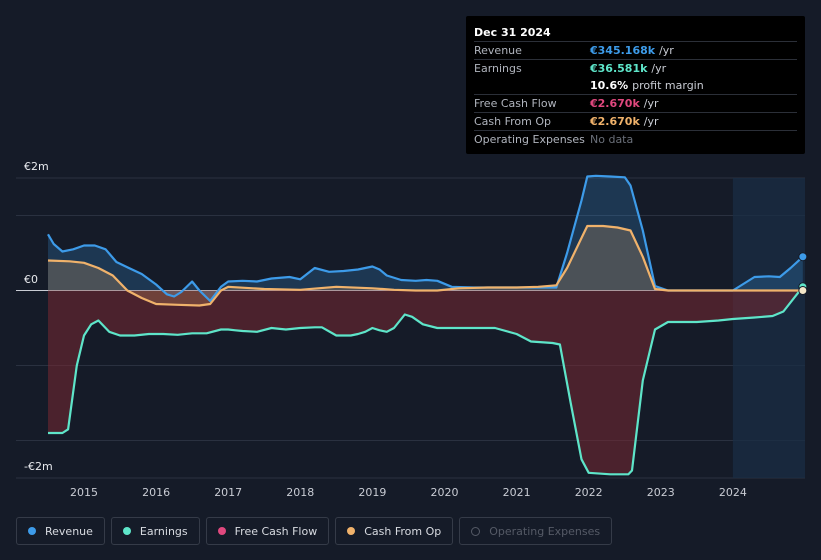 Image resolution: width=821 pixels, height=560 pixels. What do you see at coordinates (36, 166) in the screenshot?
I see `y-tick-top: €2m` at bounding box center [36, 166].